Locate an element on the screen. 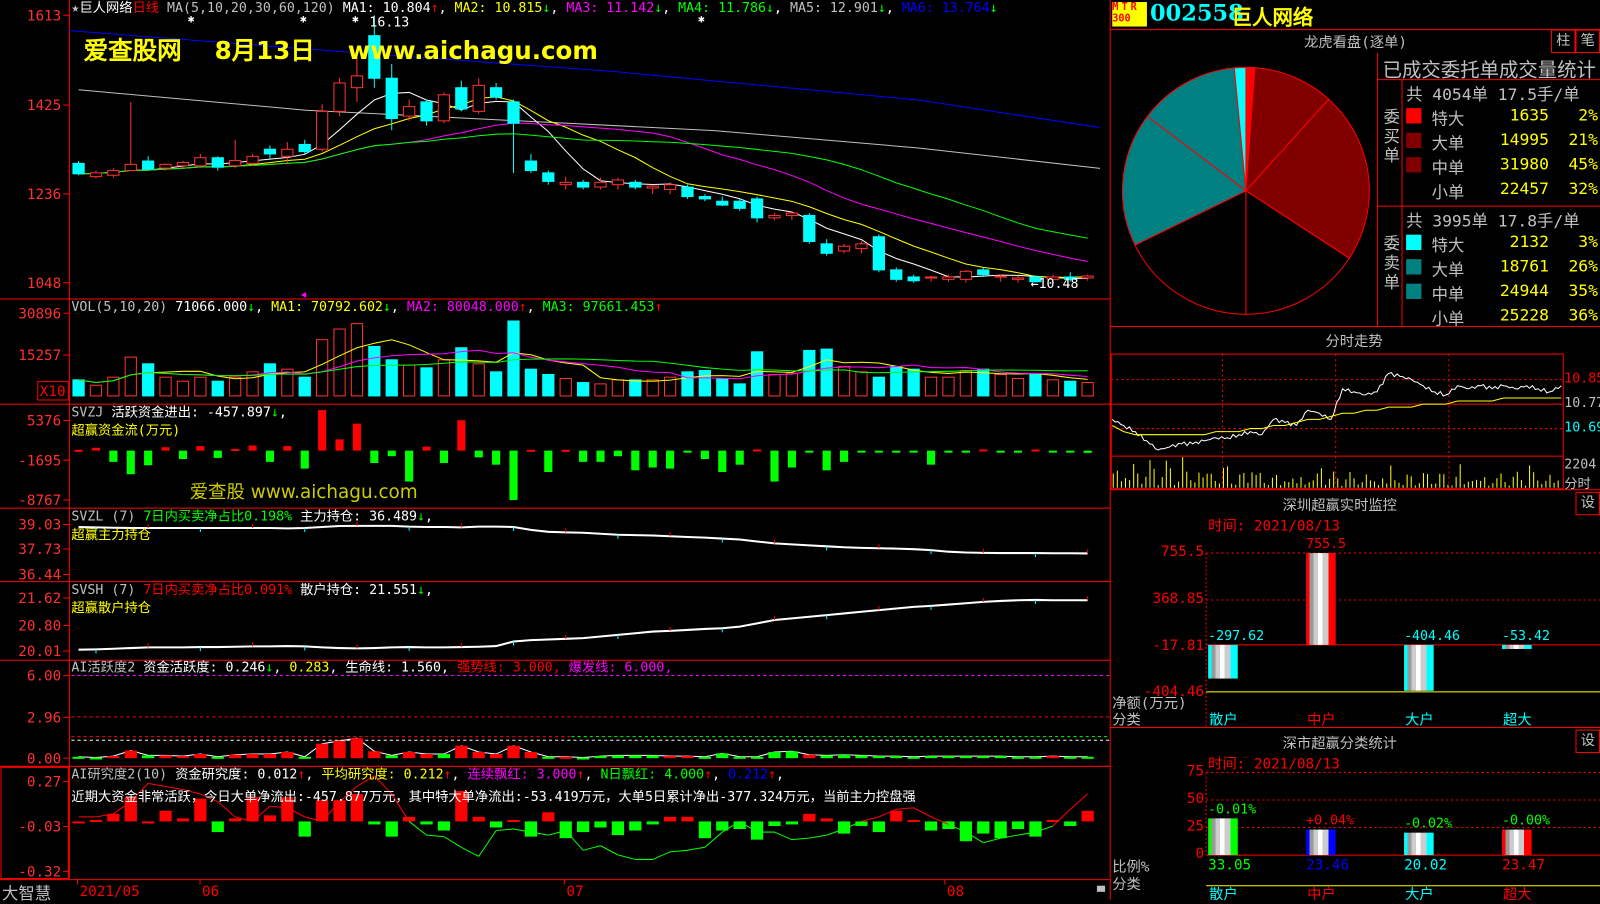 This screenshot has height=904, width=1600. stats-change-label: +0.04% is located at coordinates (1330, 820).